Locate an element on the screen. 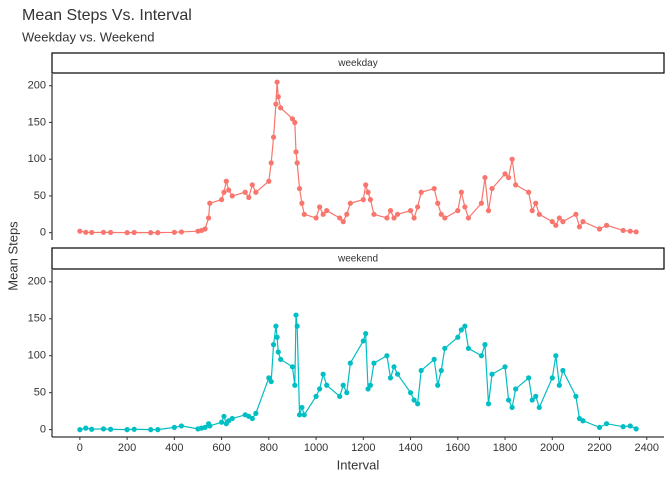 The height and width of the screenshot is (485, 672). facet-strip is located at coordinates (358, 258).